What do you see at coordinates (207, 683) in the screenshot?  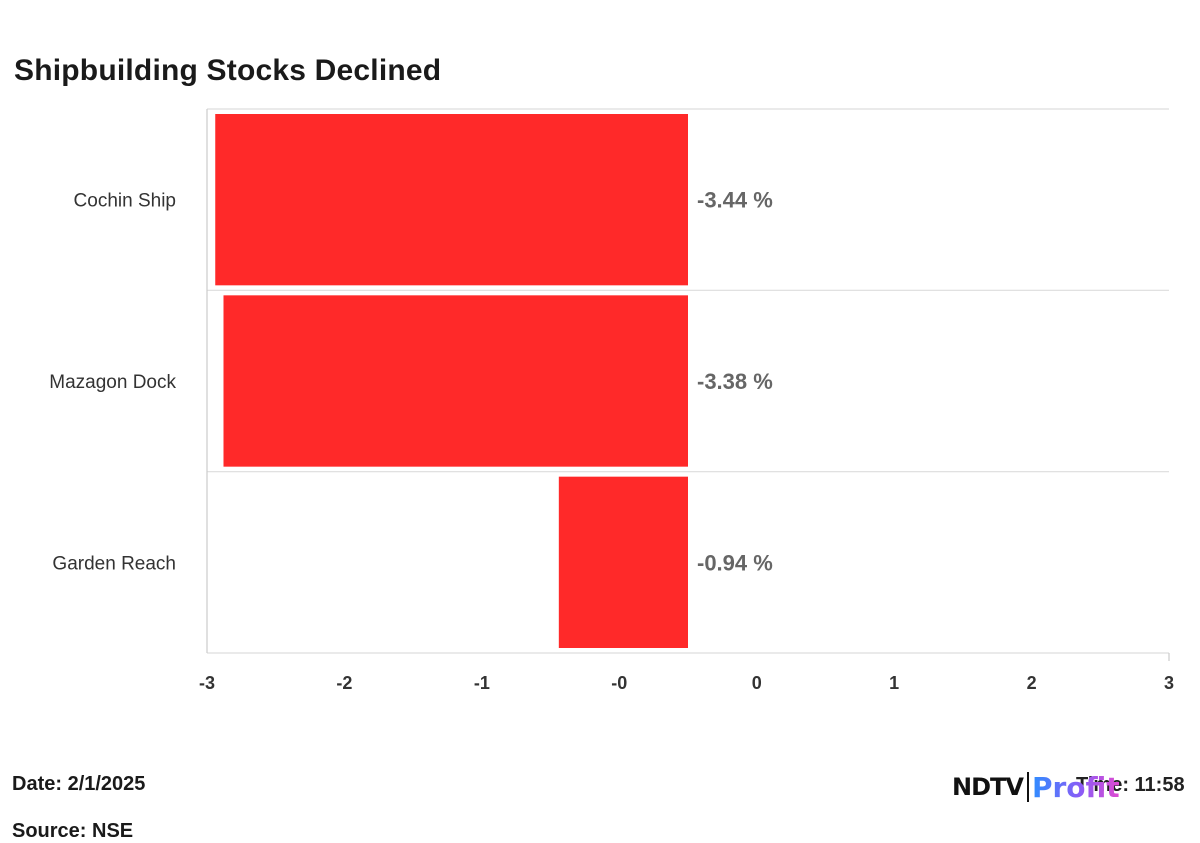 I see `x-tick-label: -3` at bounding box center [207, 683].